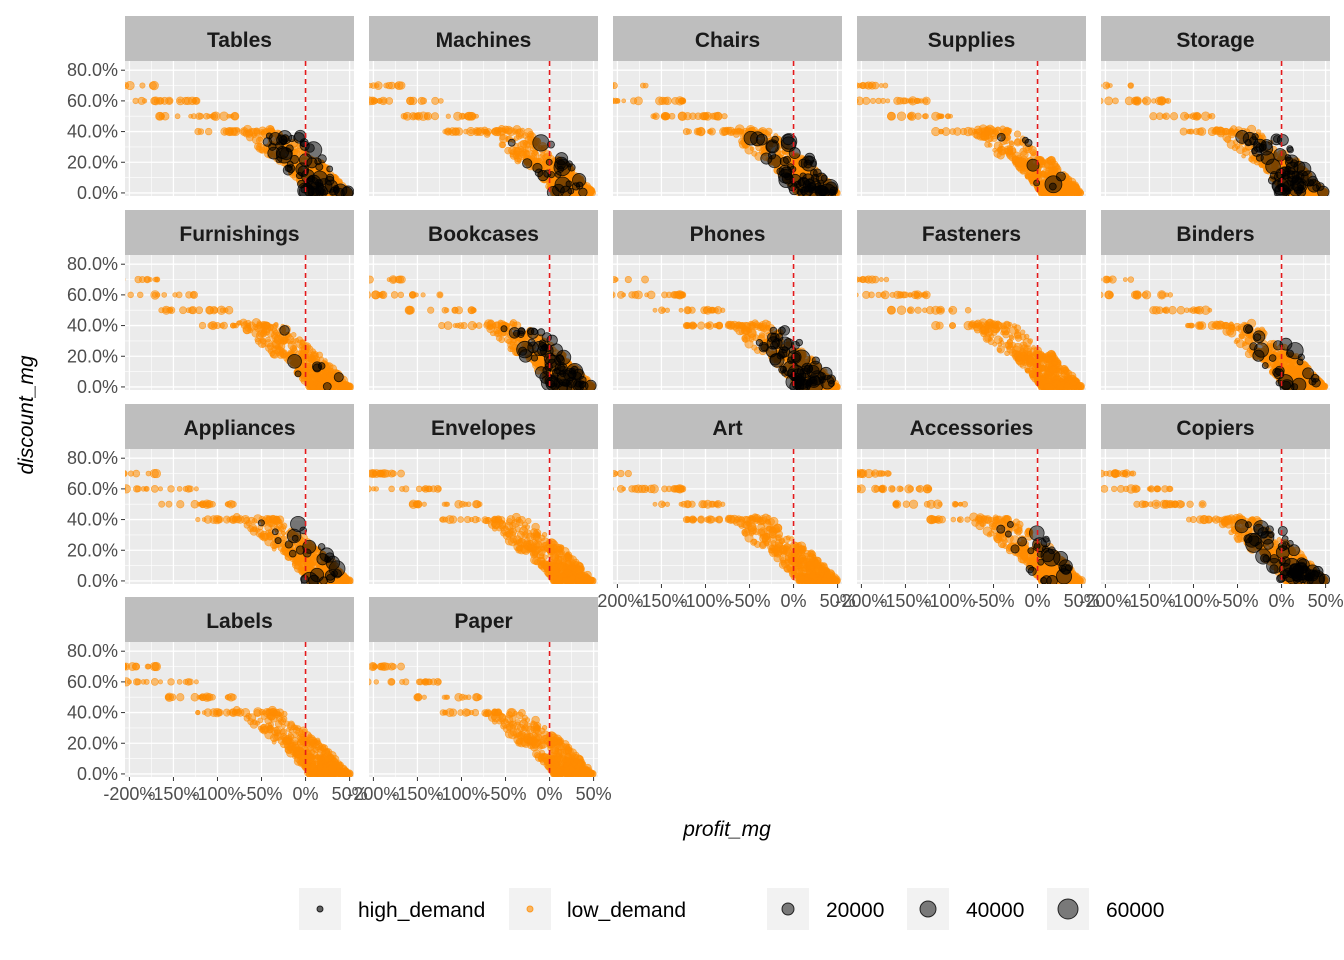 This screenshot has width=1344, height=960. What do you see at coordinates (97, 193) in the screenshot?
I see `y-tick-label: 0.0%` at bounding box center [97, 193].